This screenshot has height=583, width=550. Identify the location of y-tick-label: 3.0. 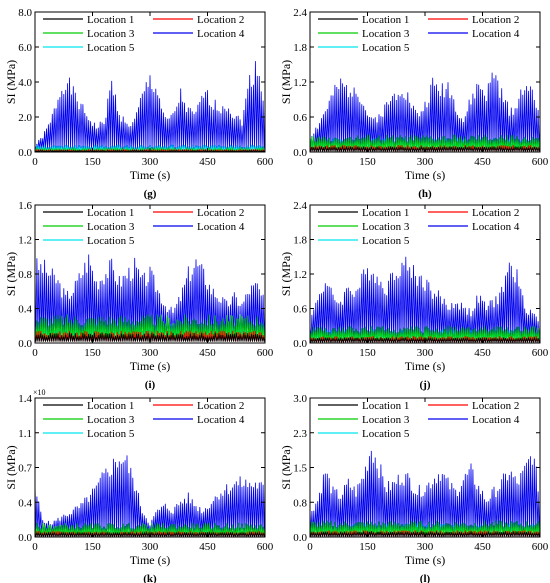
(300, 399).